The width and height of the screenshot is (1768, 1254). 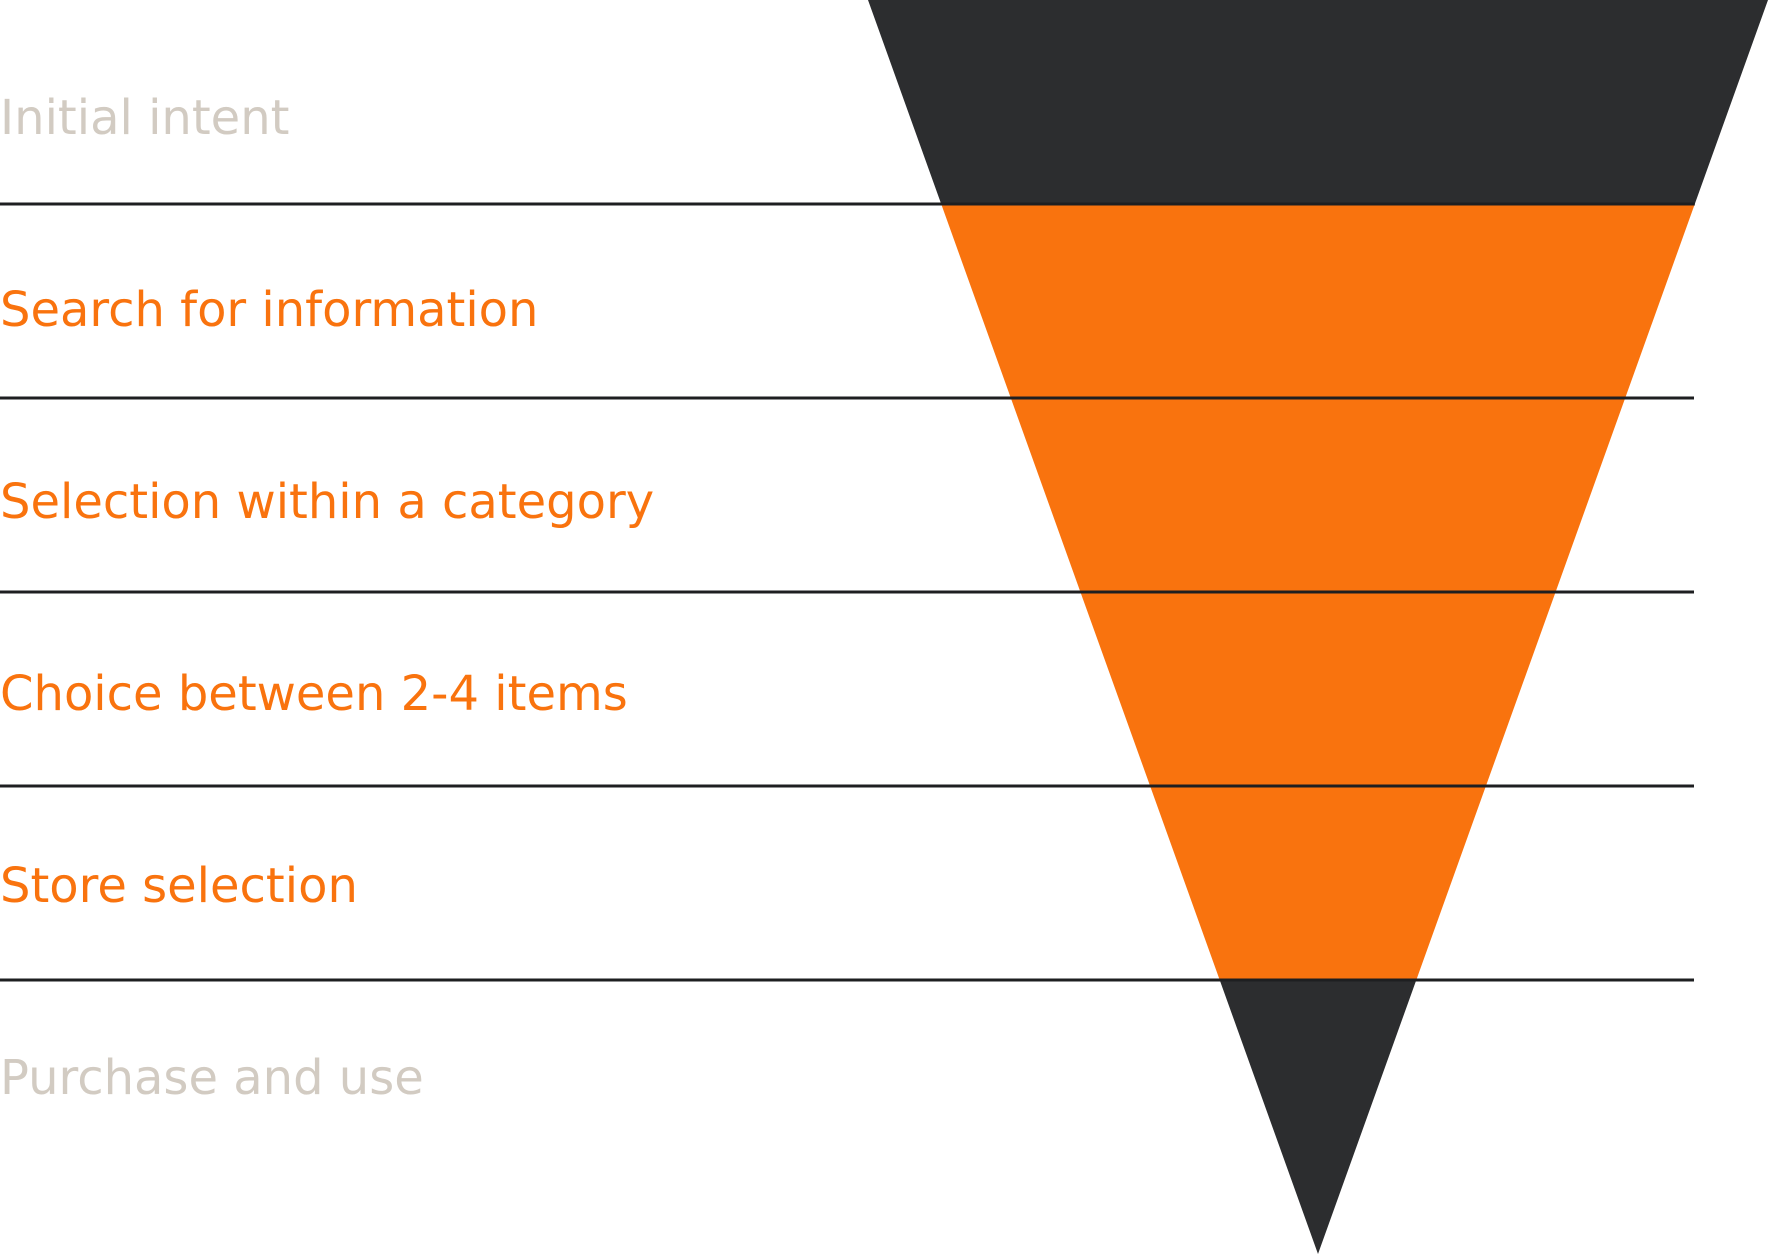 What do you see at coordinates (1318, 883) in the screenshot?
I see `funnel-segment-store-selection` at bounding box center [1318, 883].